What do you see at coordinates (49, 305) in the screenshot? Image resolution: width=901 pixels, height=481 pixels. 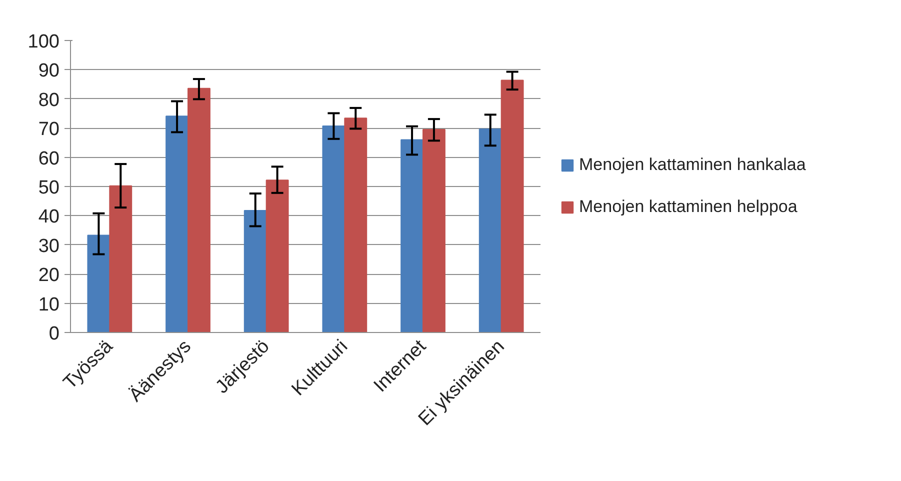 I see `y-tick-label: 10` at bounding box center [49, 305].